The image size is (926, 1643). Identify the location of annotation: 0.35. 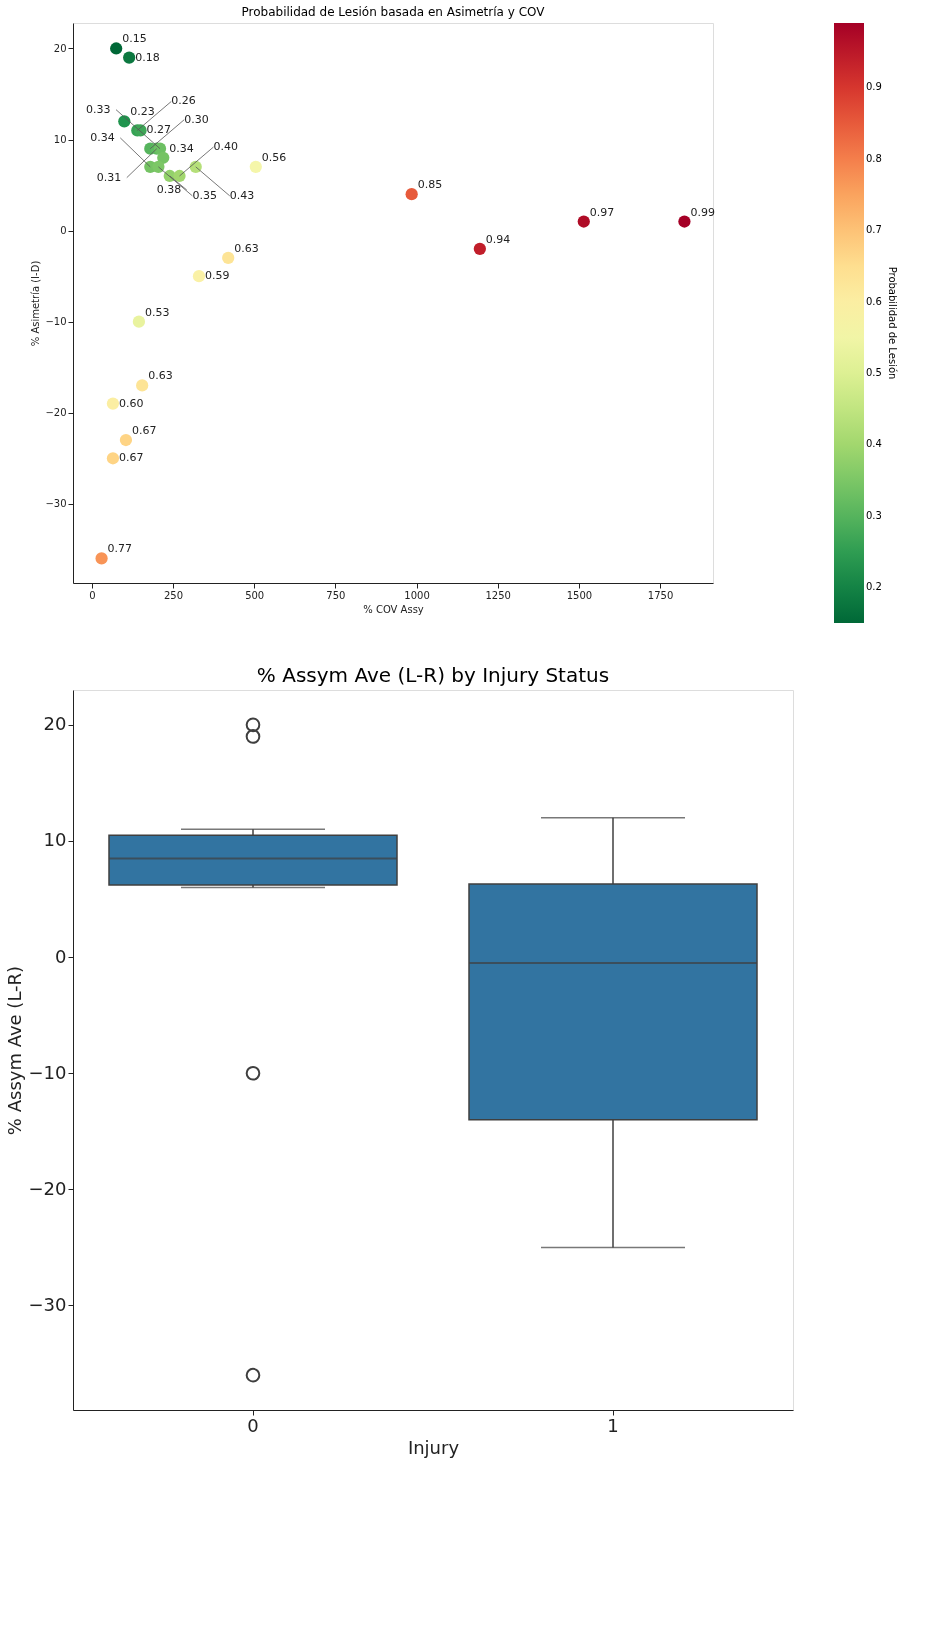
(204, 195).